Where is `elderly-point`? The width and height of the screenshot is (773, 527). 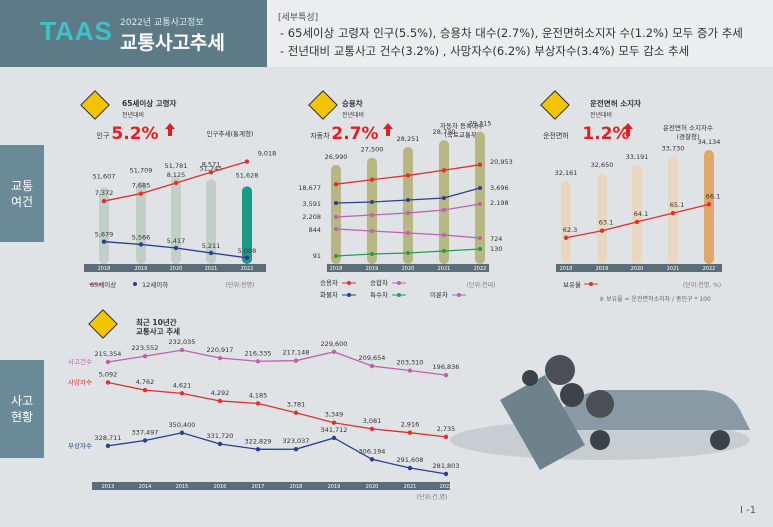 elderly-point is located at coordinates (247, 161).